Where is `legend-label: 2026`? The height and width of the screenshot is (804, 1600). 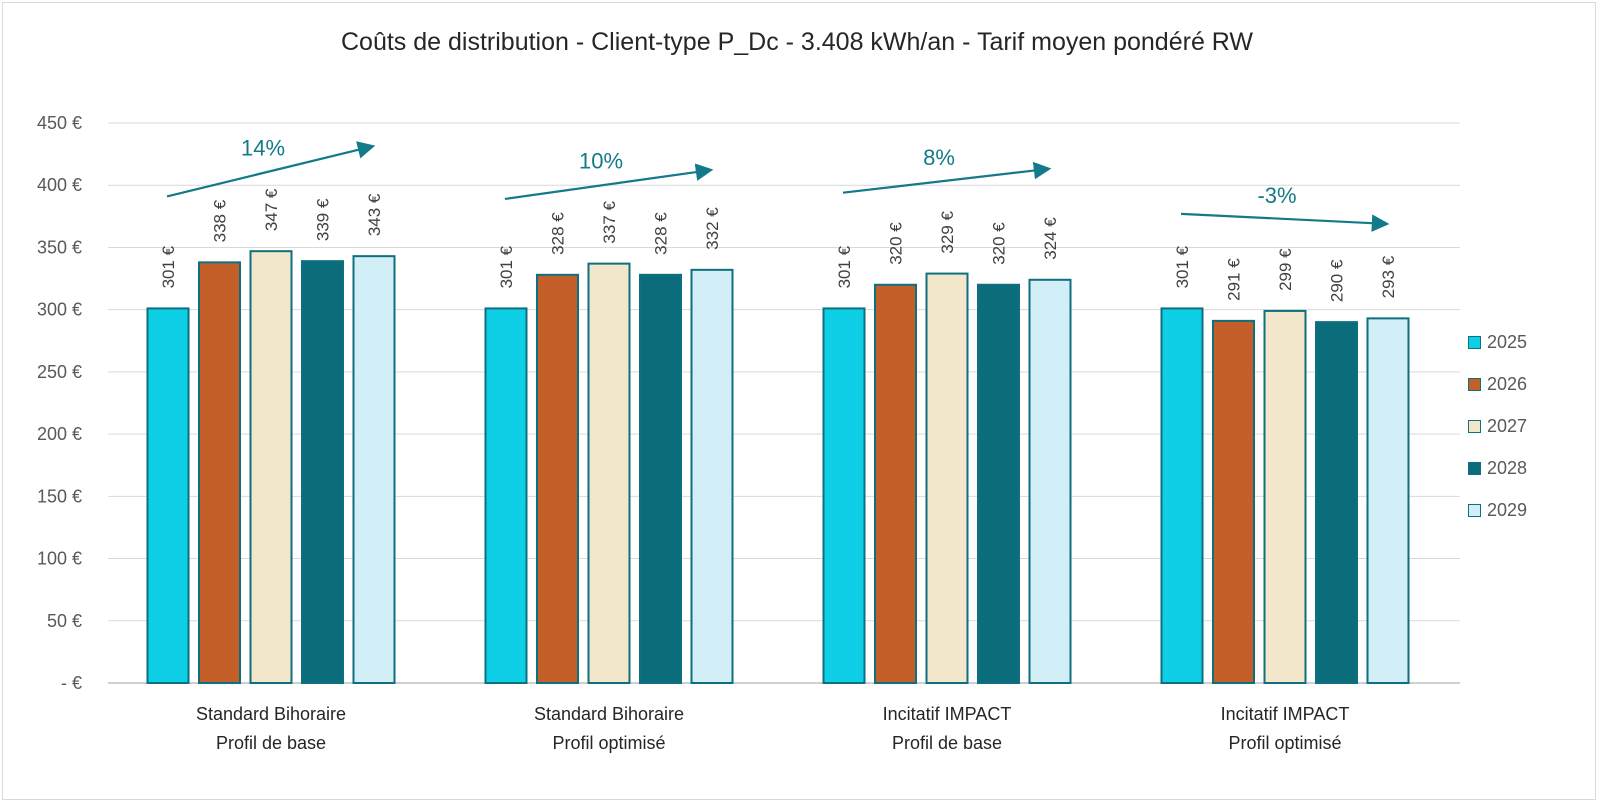
legend-label: 2026 is located at coordinates (1507, 383).